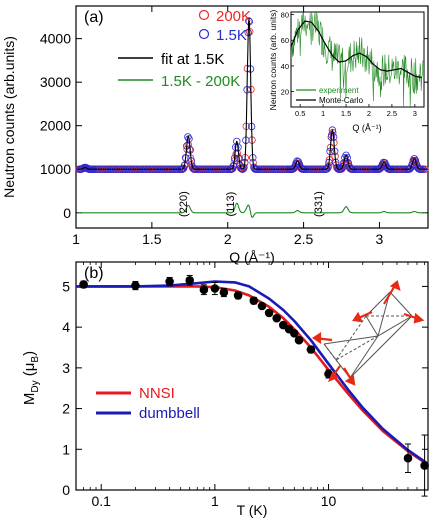 Image resolution: width=436 pixels, height=523 pixels. Describe the element at coordinates (184, 204) in the screenshot. I see `peak-annotation: (220)` at that location.